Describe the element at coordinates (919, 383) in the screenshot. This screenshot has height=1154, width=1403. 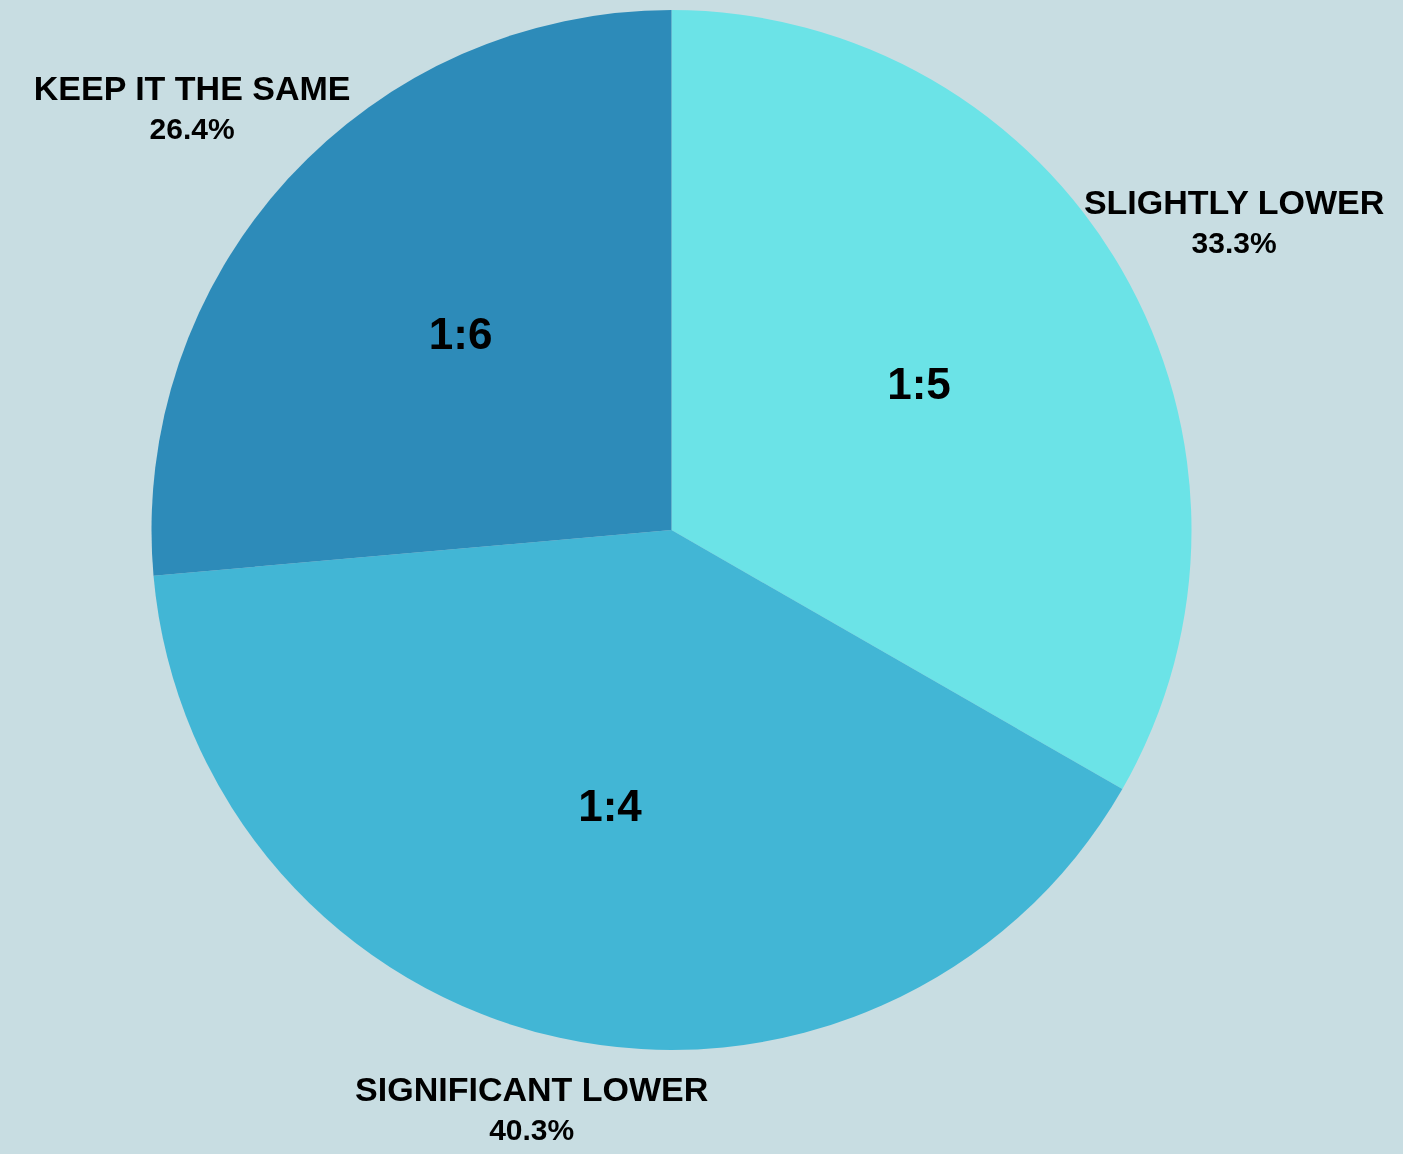
I see `text: 1:5` at that location.